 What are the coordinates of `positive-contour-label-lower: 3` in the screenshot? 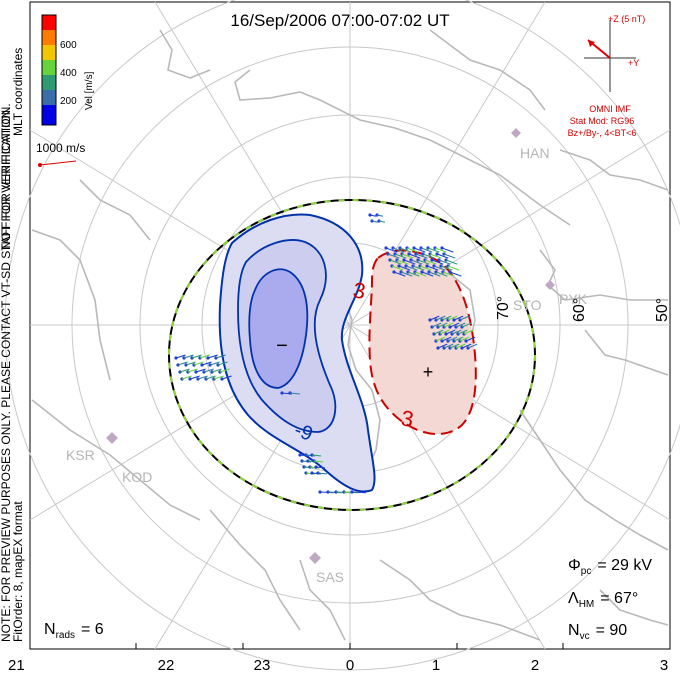 It's located at (407, 418).